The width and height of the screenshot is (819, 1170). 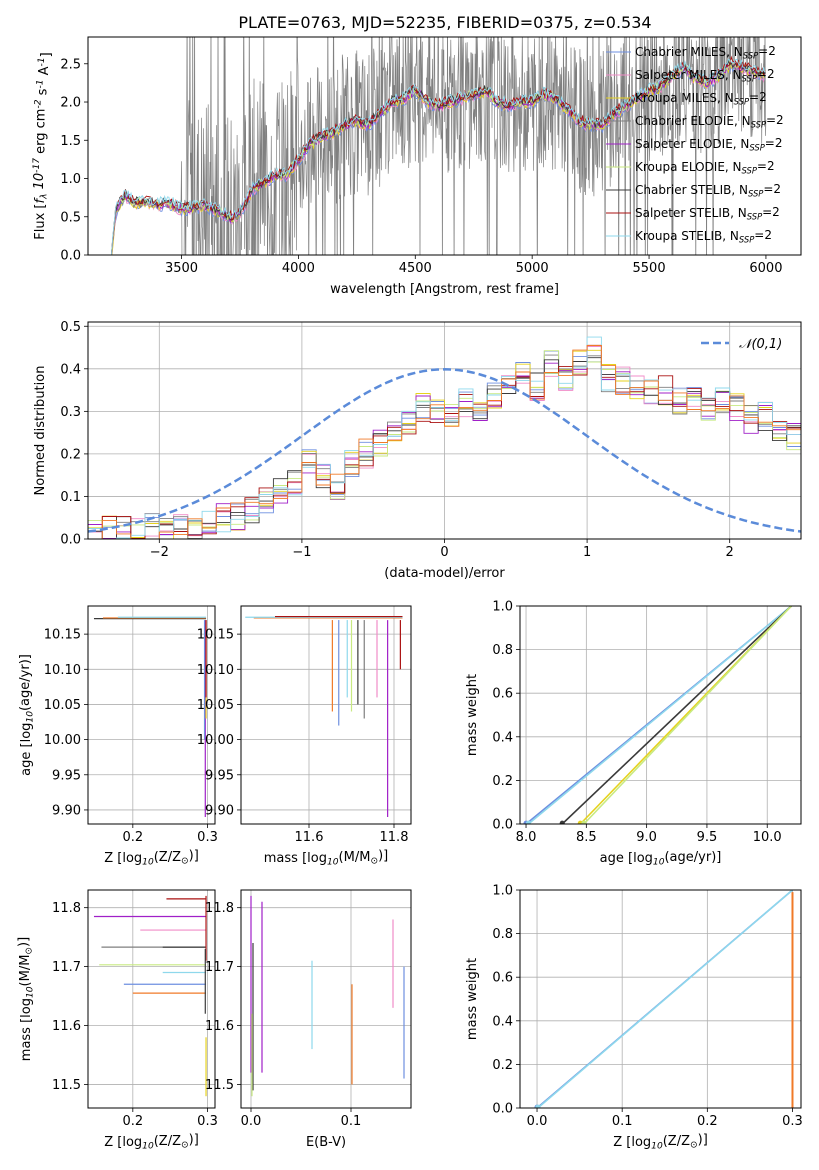 What do you see at coordinates (502, 694) in the screenshot?
I see `y-tick-label: 0.6` at bounding box center [502, 694].